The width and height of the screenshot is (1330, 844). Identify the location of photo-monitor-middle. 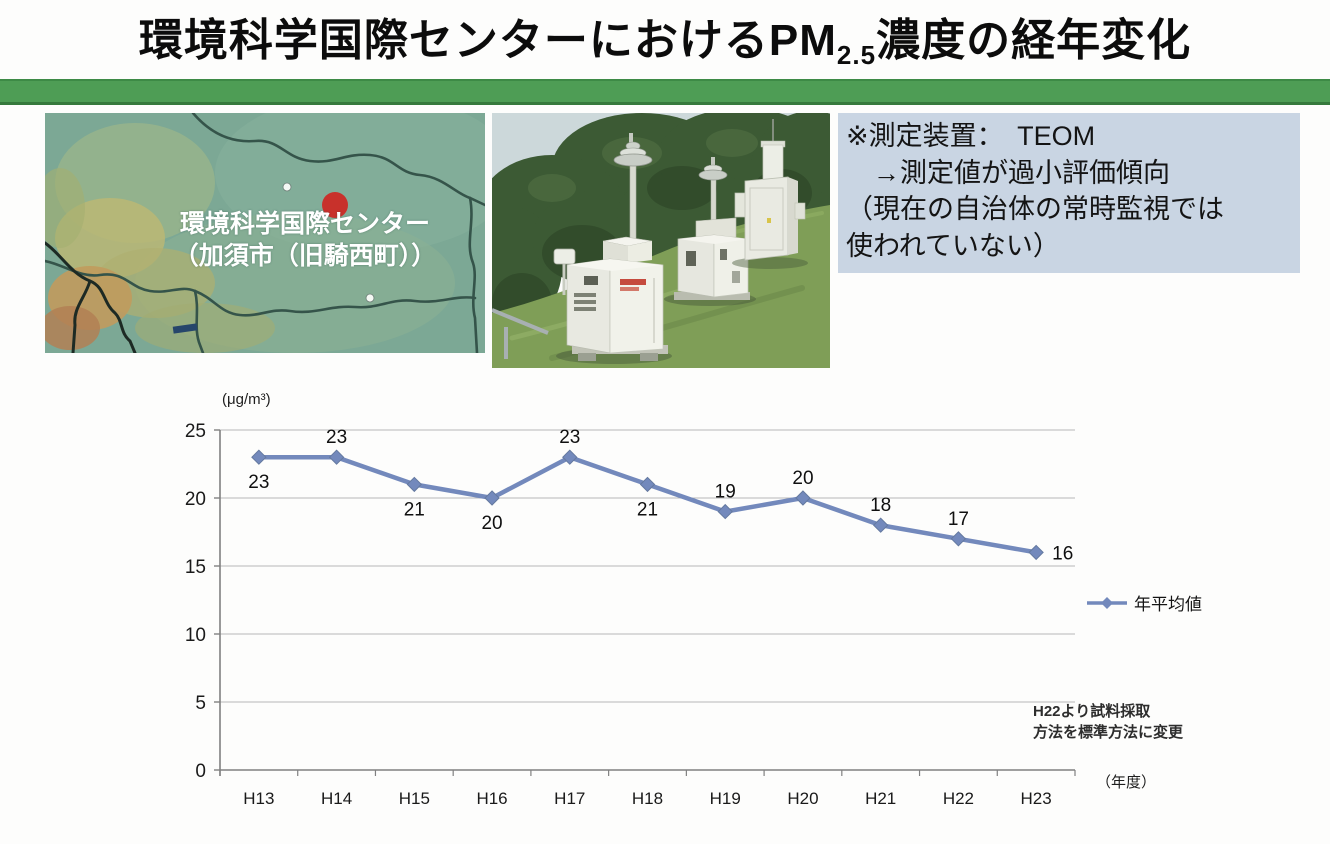
(710, 231).